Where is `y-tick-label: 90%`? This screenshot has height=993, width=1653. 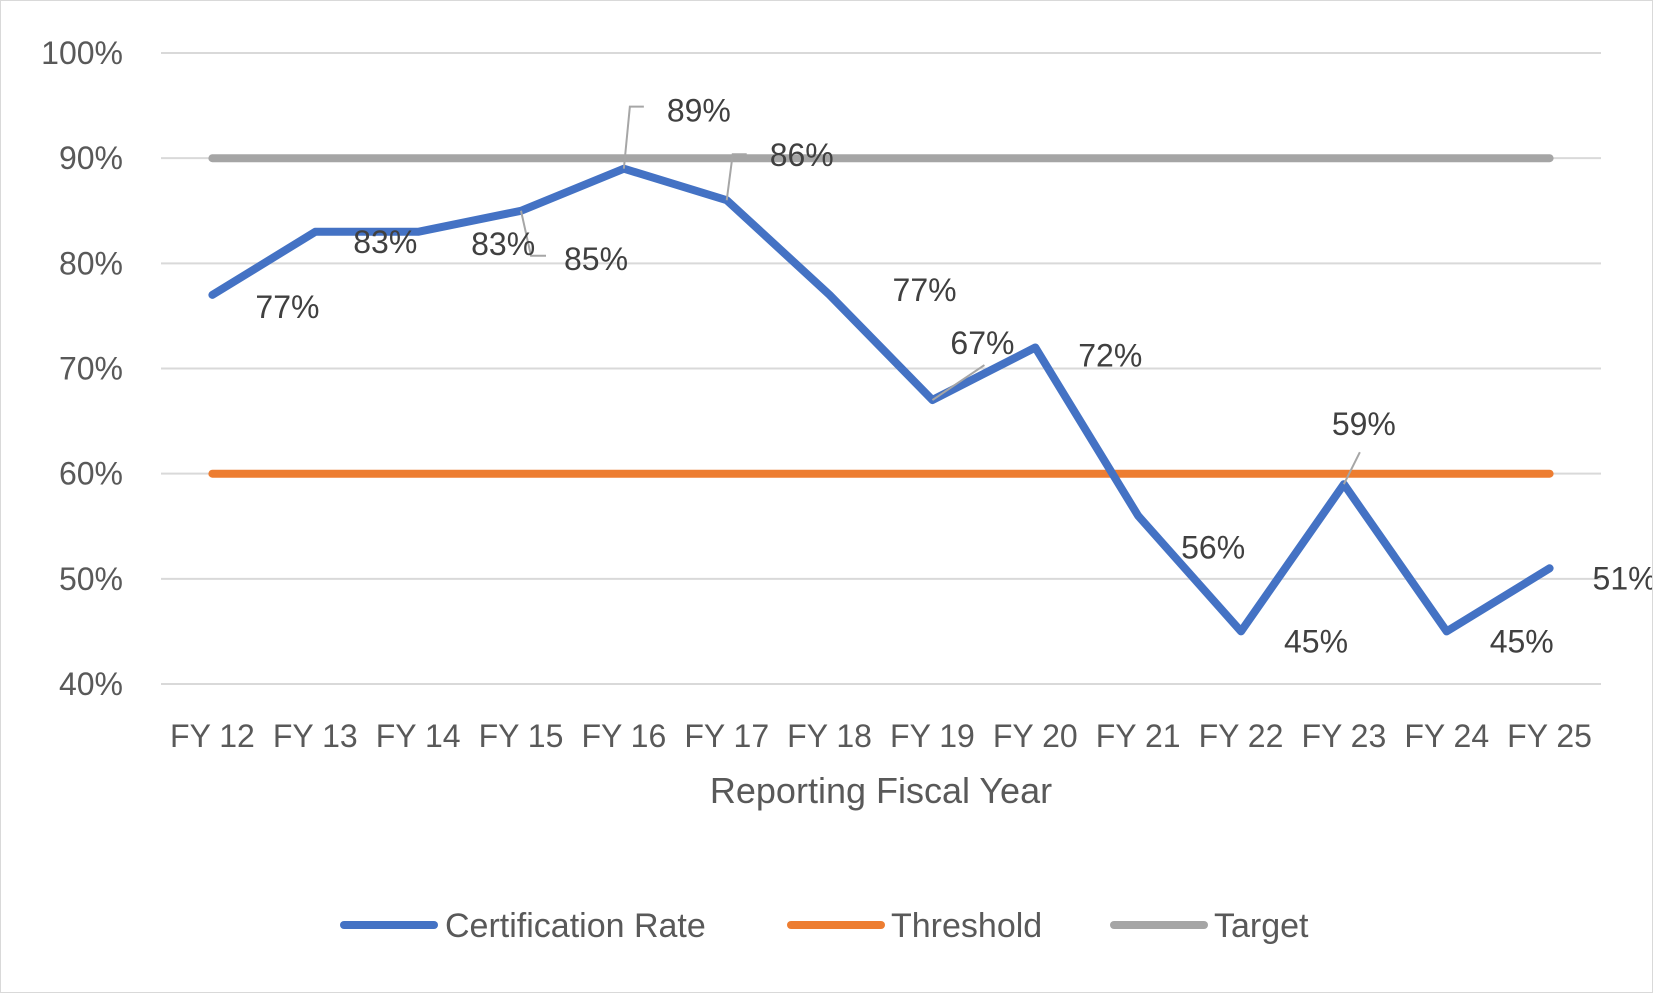 y-tick-label: 90% is located at coordinates (91, 158).